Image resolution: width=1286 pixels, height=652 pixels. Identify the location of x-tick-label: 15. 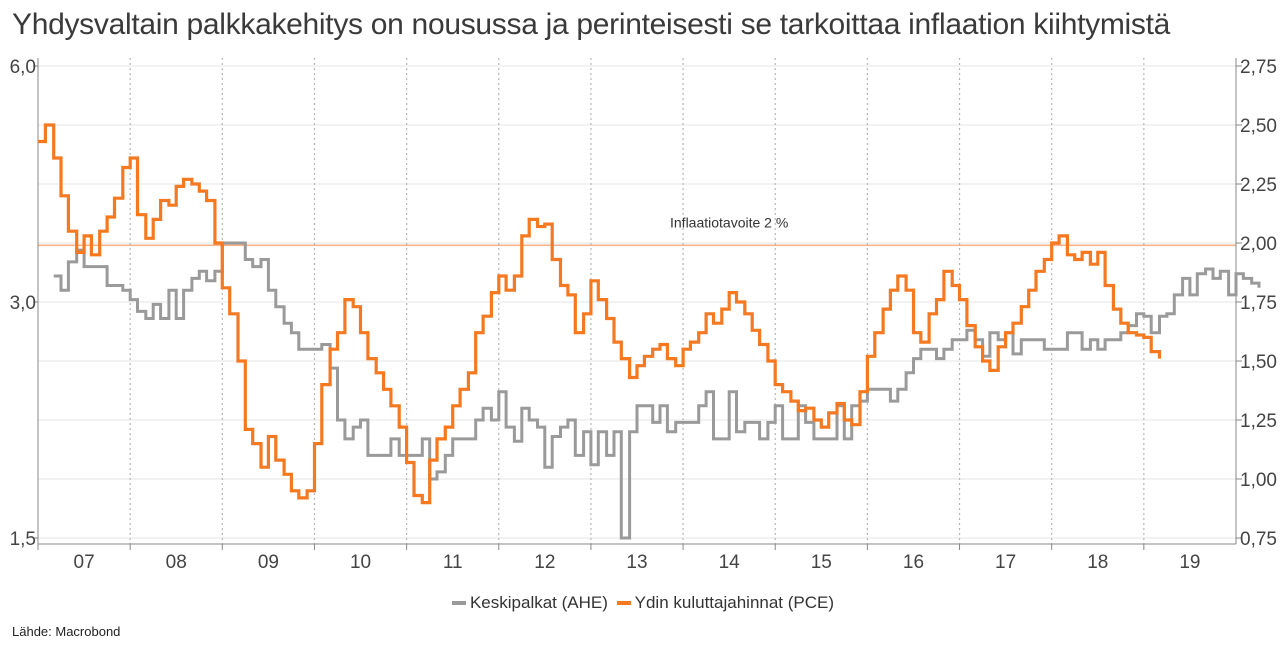
(821, 562).